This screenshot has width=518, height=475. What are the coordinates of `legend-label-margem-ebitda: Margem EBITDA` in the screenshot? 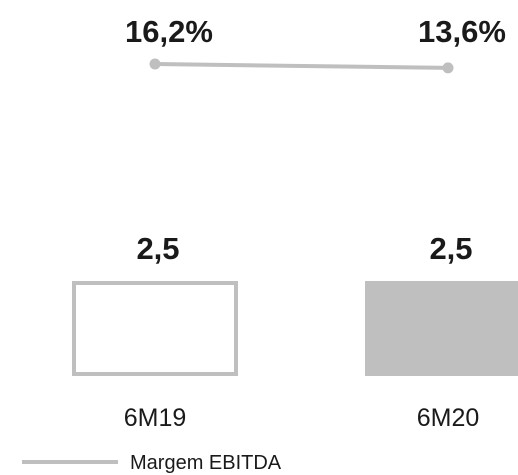 It's located at (206, 463).